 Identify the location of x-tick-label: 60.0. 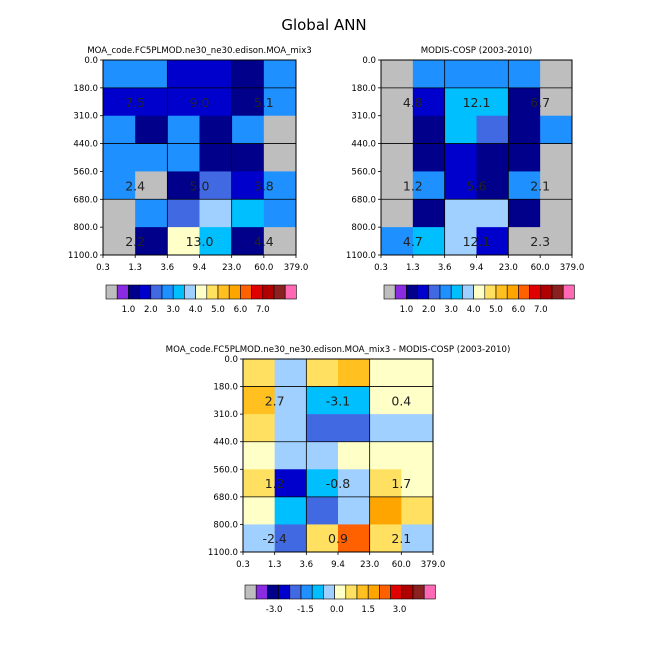
(401, 565).